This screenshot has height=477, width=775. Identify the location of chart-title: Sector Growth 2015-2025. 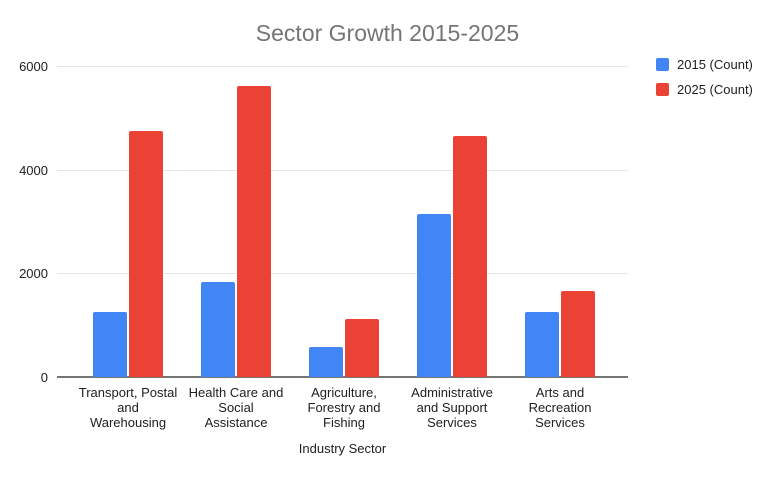
(387, 33).